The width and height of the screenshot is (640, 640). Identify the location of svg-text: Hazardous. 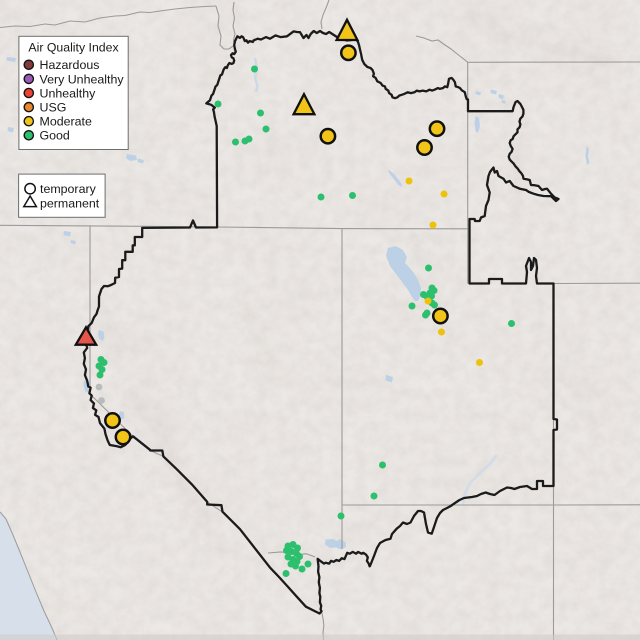
(70, 65).